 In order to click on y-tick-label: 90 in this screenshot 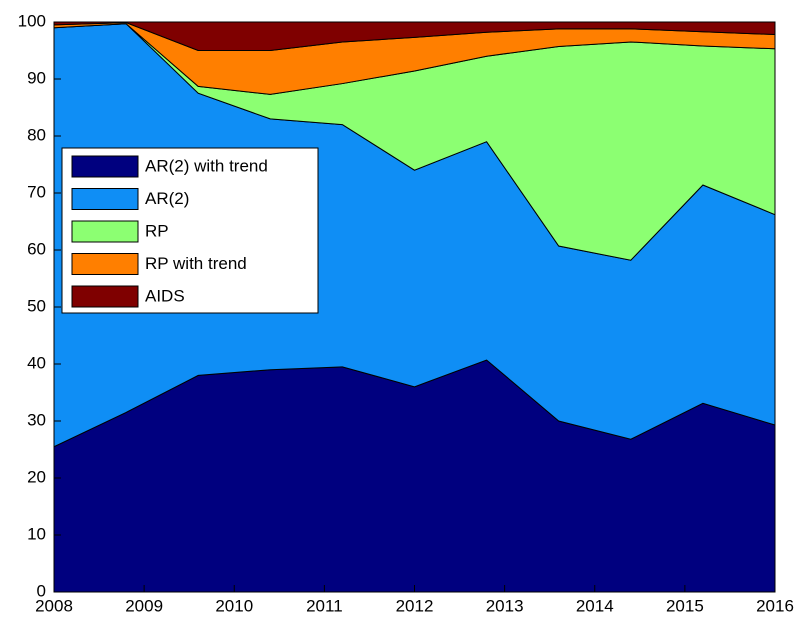, I will do `click(36, 77)`.